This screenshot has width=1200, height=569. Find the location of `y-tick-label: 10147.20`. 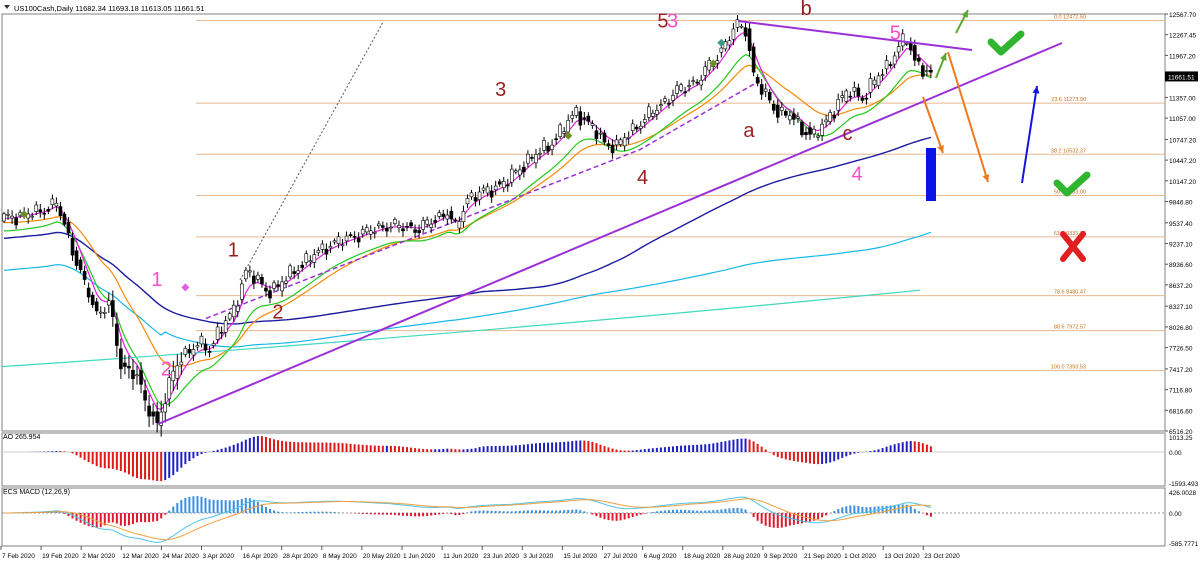

y-tick-label: 10147.20 is located at coordinates (1182, 182).